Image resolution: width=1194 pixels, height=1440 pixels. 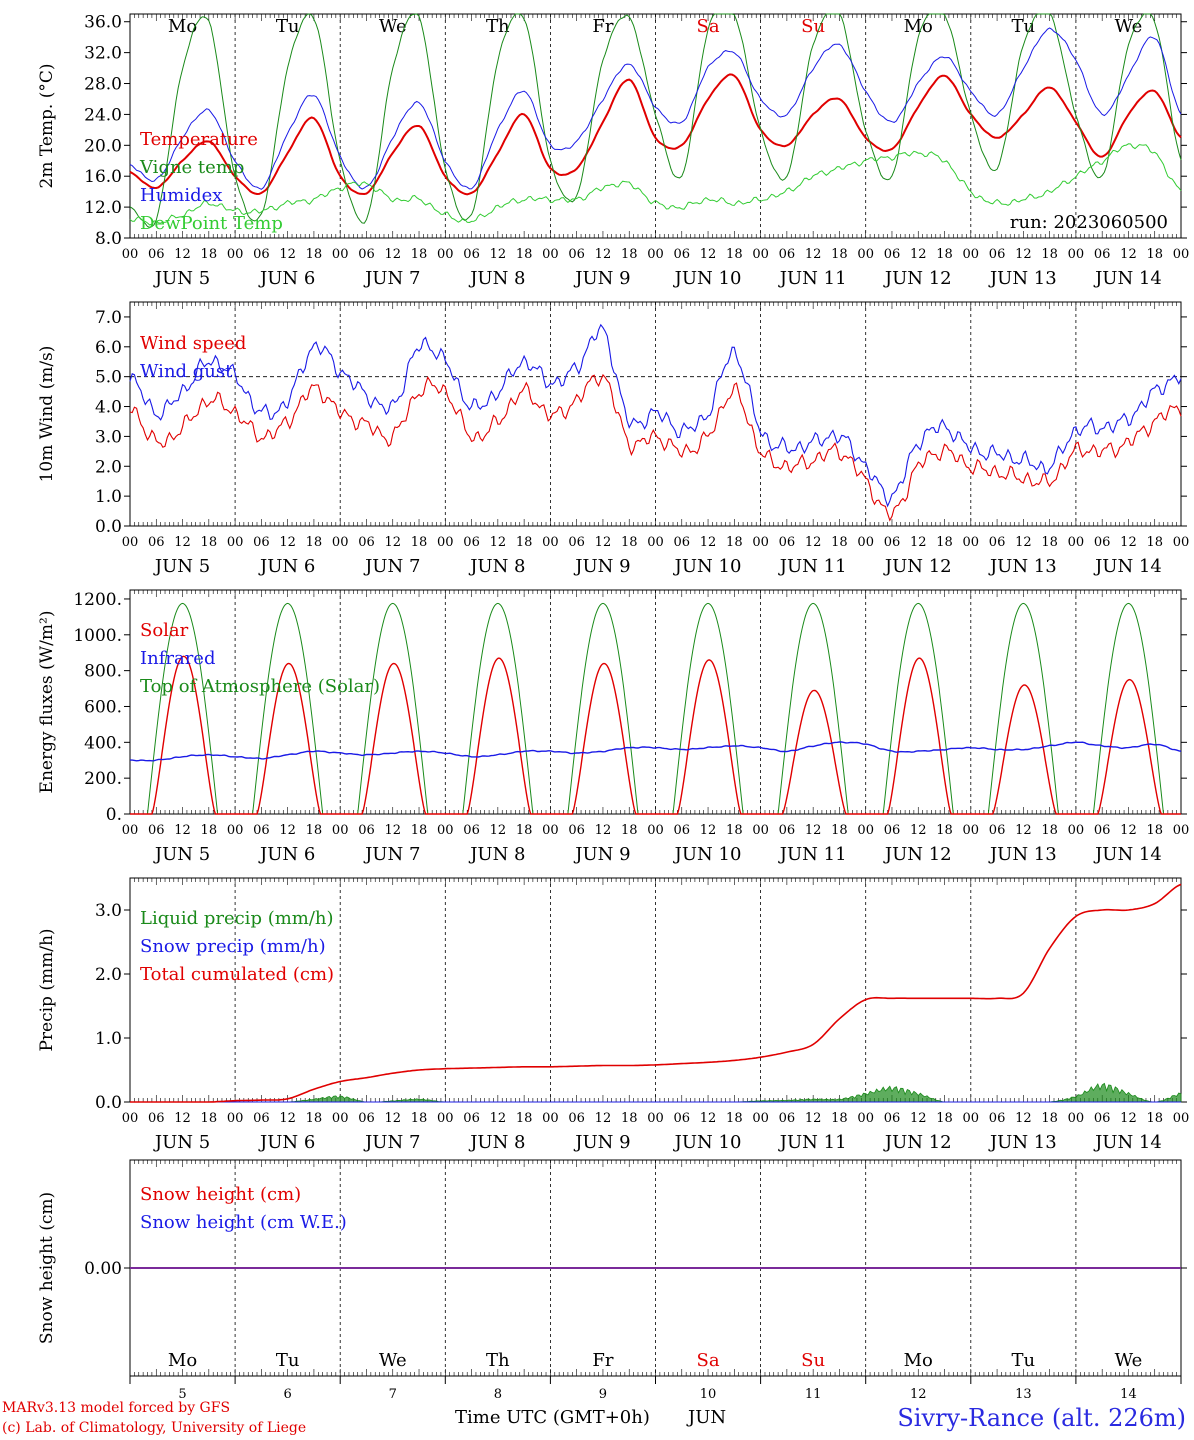 I want to click on day-number: 7, so click(x=393, y=1394).